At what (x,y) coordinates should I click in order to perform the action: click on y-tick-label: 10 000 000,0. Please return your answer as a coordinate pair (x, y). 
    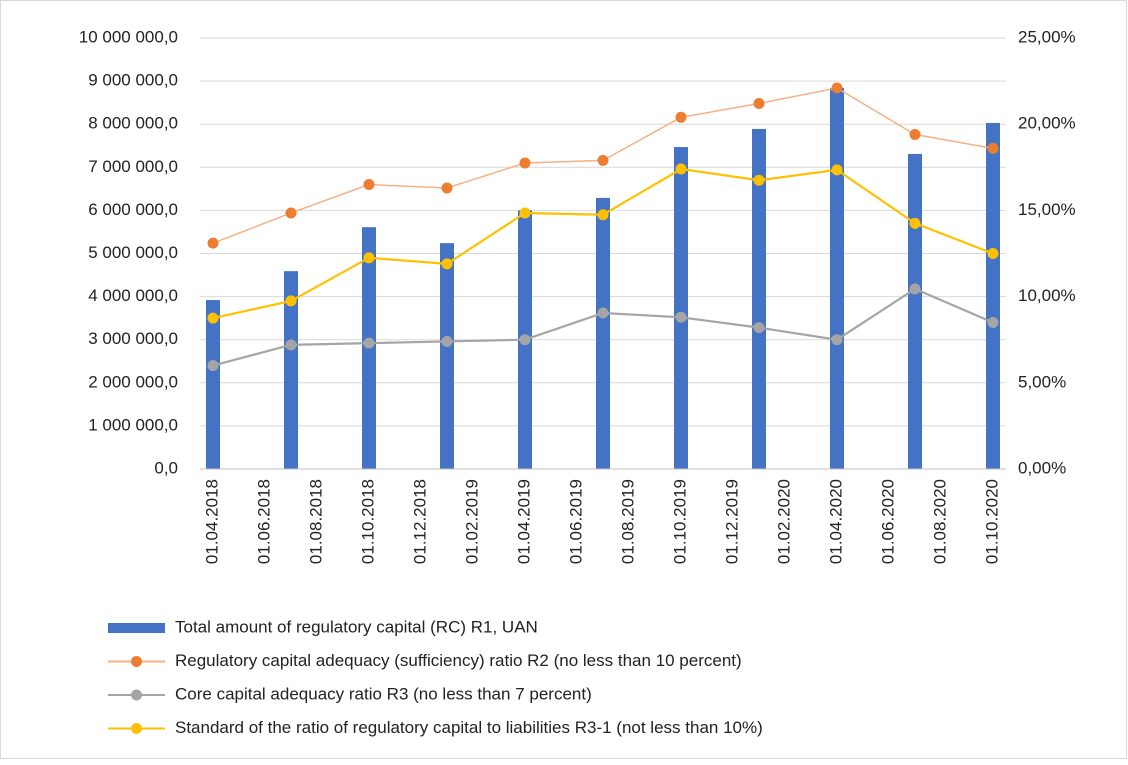
    Looking at the image, I should click on (128, 36).